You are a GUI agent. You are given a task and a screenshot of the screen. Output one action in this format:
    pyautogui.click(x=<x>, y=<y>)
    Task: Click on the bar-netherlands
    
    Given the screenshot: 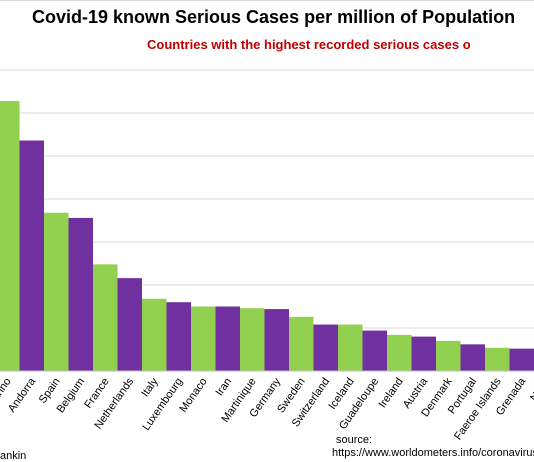 What is the action you would take?
    pyautogui.click(x=129, y=324)
    